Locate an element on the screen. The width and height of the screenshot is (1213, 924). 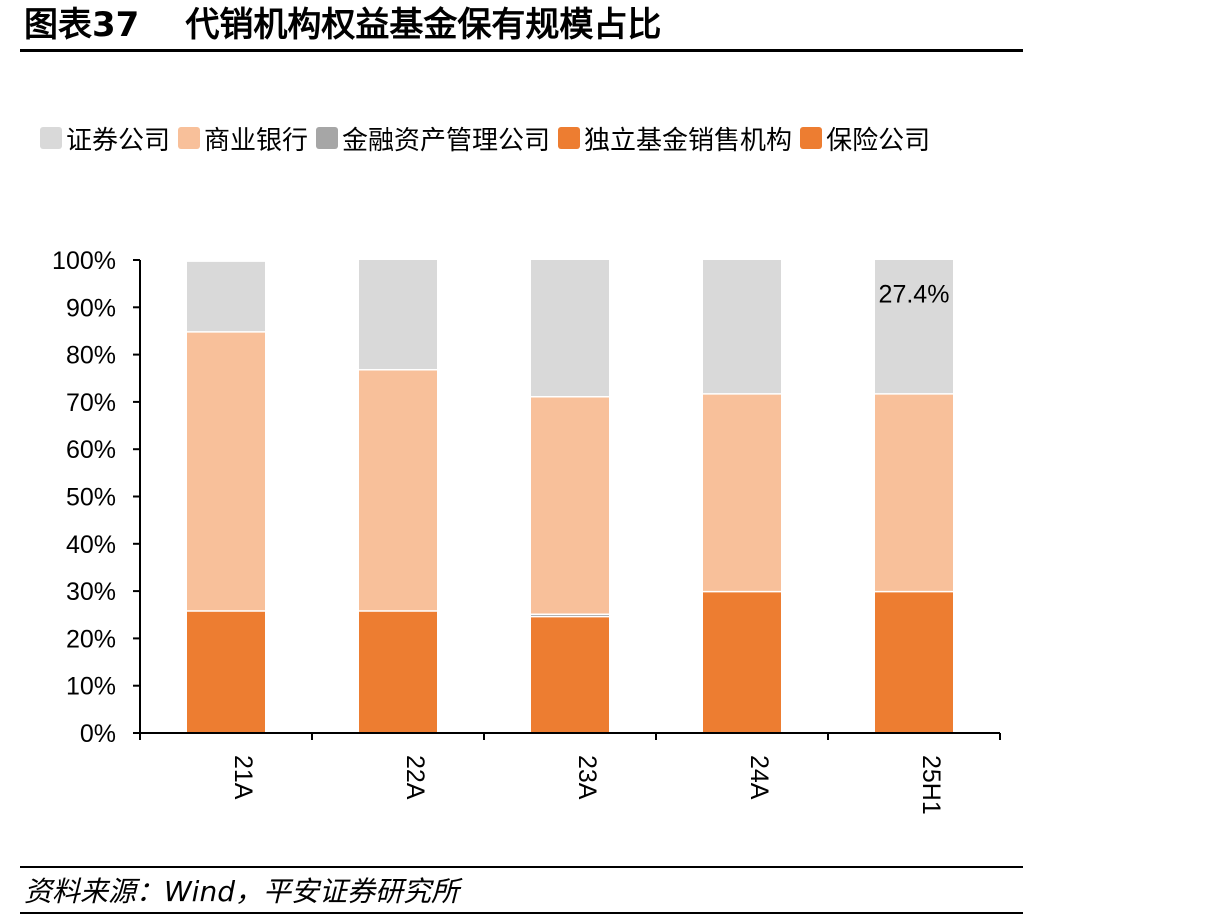
y-tick-label: 90% is located at coordinates (91, 308).